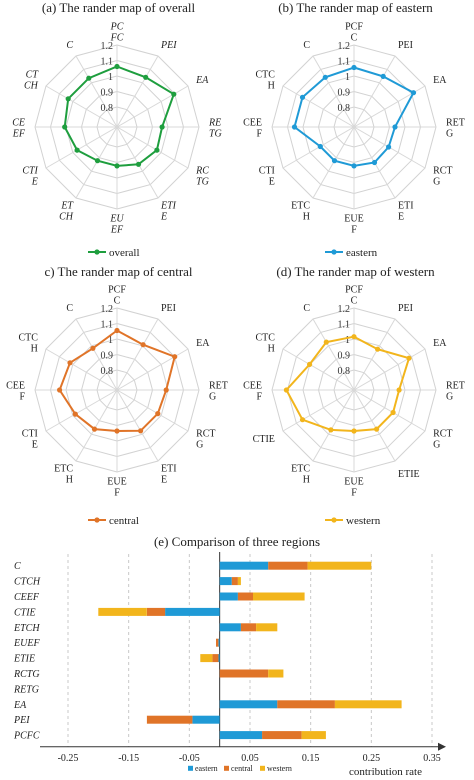 The width and height of the screenshot is (474, 780). Describe the element at coordinates (117, 27) in the screenshot. I see `axis-label: PC` at that location.